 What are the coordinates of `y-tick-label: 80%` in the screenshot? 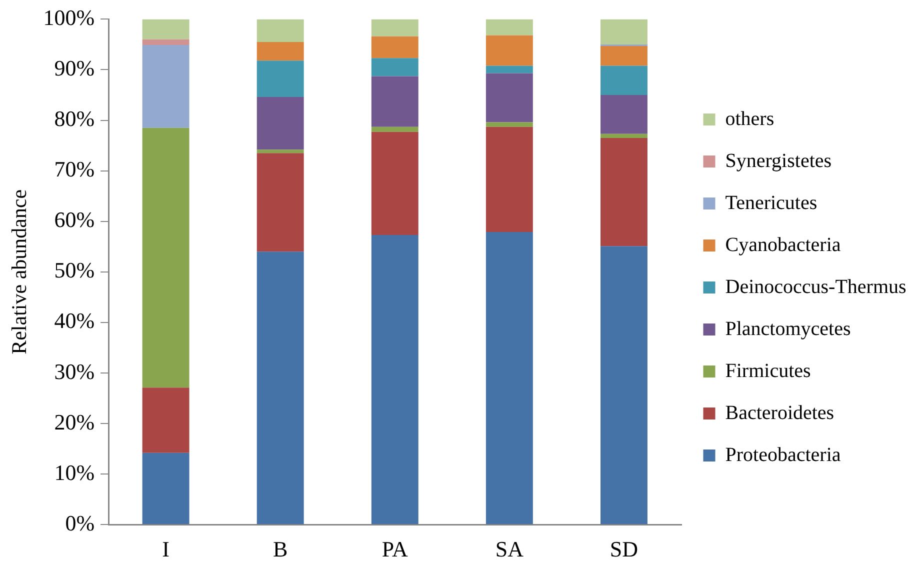 It's located at (74, 119).